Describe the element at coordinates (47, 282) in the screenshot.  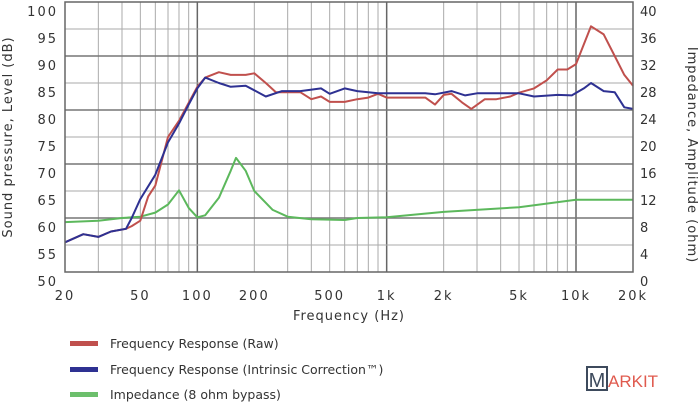
I see `y-tick-label: 50` at that location.